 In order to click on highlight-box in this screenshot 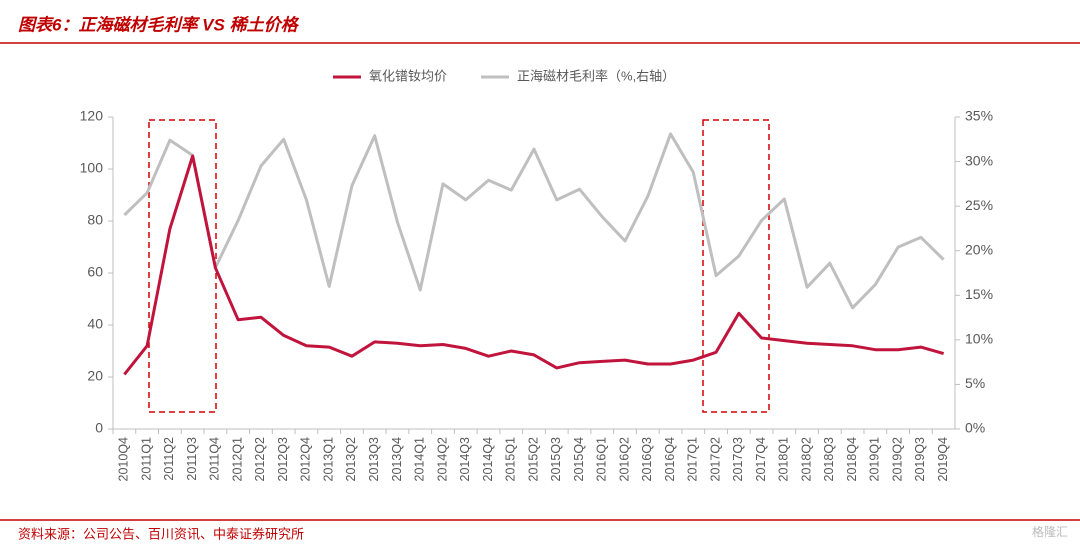, I will do `click(736, 266)`.